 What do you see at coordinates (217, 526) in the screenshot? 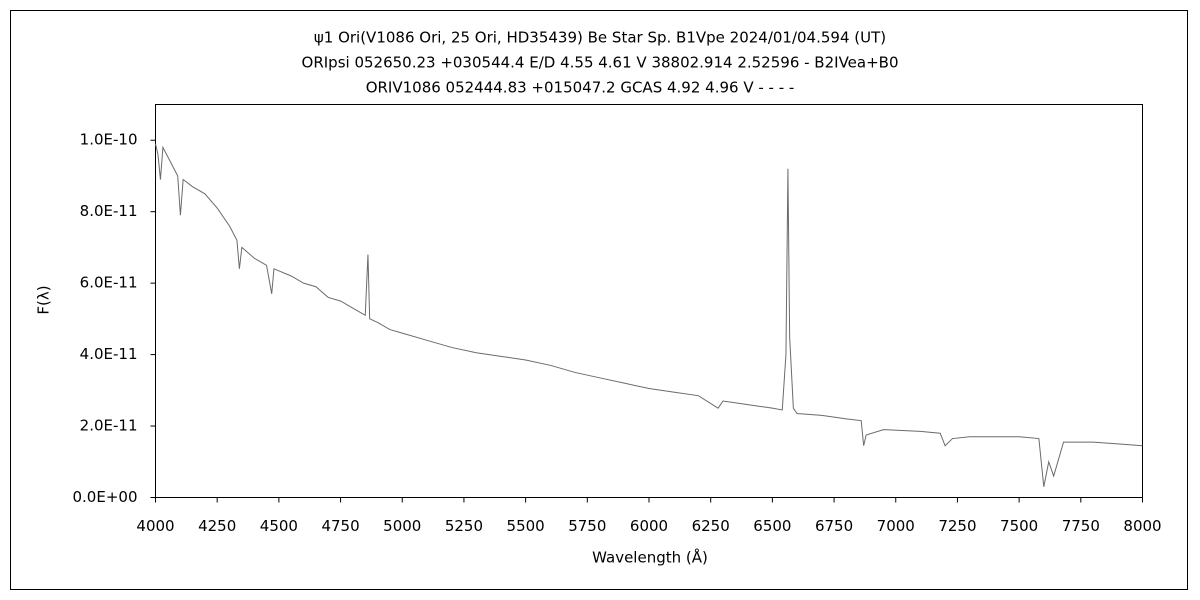
I see `x-tick-label: 4250` at bounding box center [217, 526].